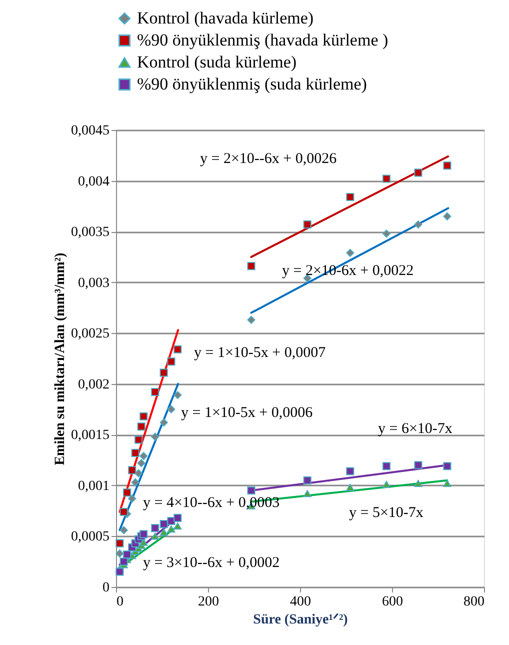 The width and height of the screenshot is (509, 645). What do you see at coordinates (217, 62) in the screenshot?
I see `legend-label: Kontrol (suda kürleme)` at bounding box center [217, 62].